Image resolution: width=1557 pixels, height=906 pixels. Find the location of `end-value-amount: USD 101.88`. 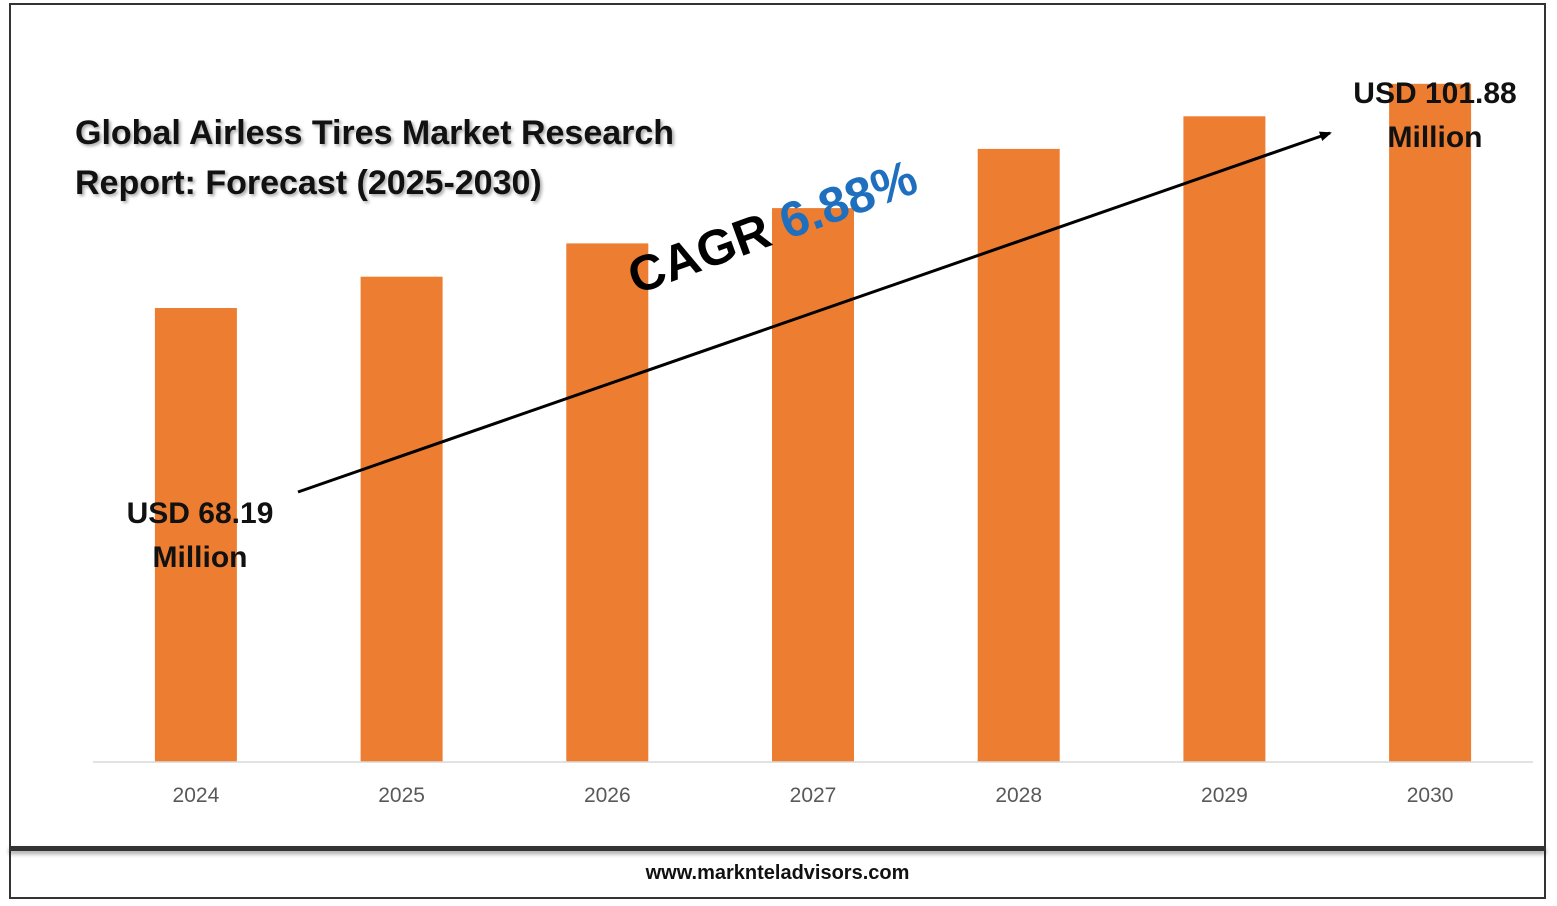

end-value-amount: USD 101.88 is located at coordinates (1435, 93).